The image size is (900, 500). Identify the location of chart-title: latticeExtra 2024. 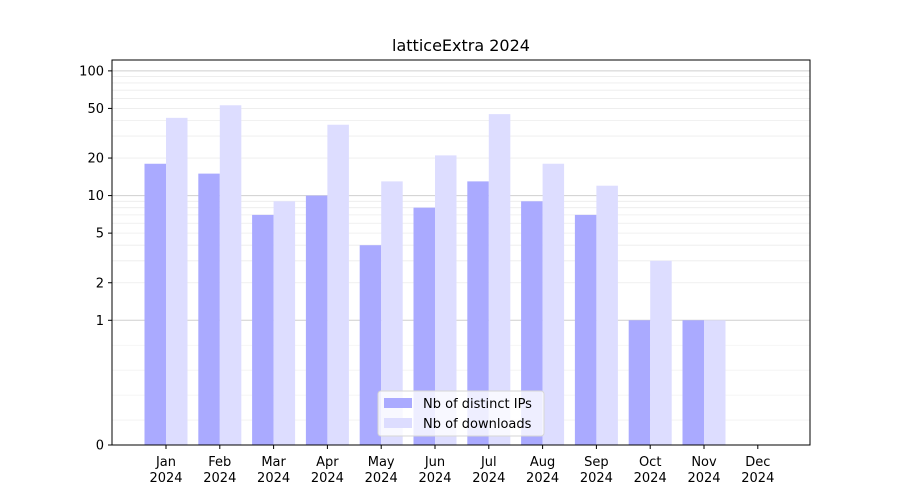
(461, 45).